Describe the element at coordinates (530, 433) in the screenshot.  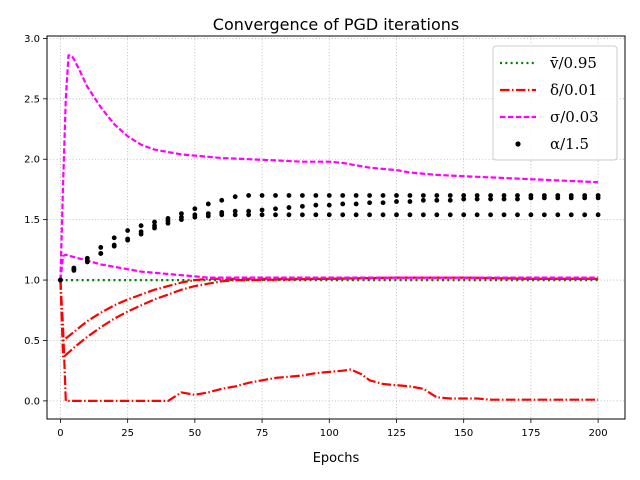
I see `x-tick-label: 175` at that location.